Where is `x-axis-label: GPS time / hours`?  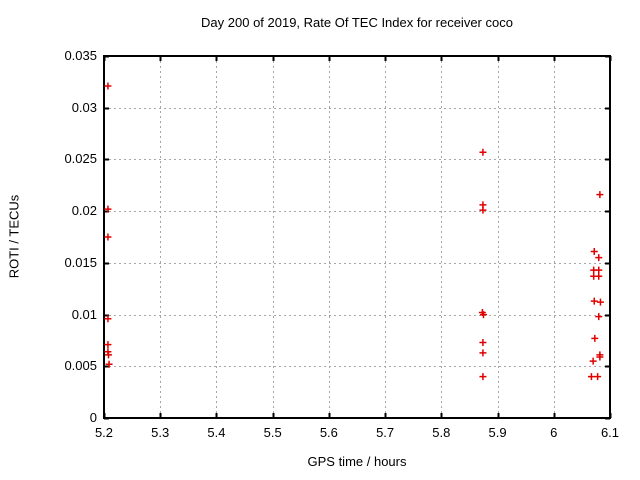 x-axis-label: GPS time / hours is located at coordinates (357, 461).